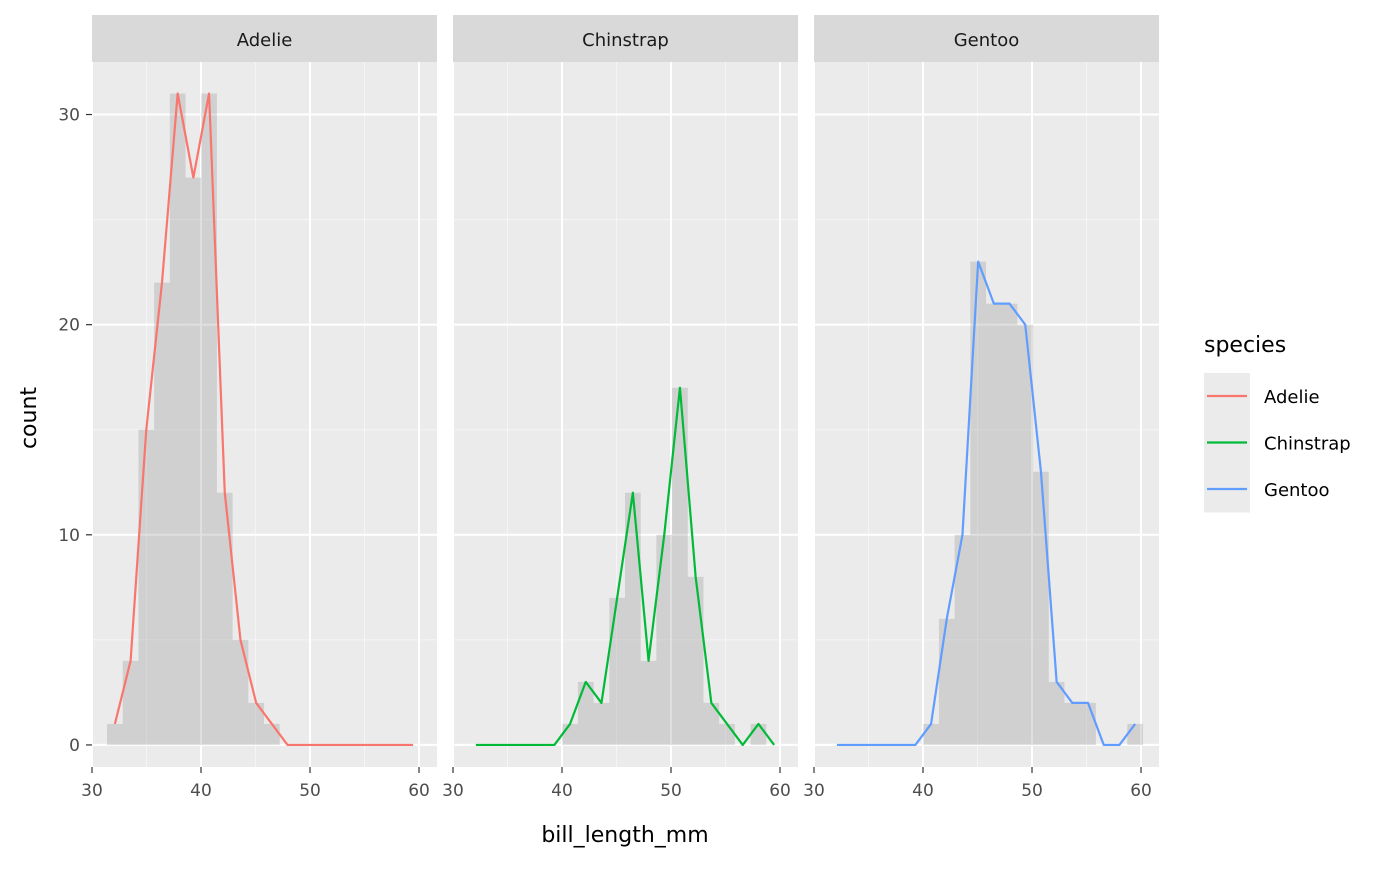 The height and width of the screenshot is (870, 1400). I want to click on legend-item-chinstrap: Chinstrap, so click(1277, 442).